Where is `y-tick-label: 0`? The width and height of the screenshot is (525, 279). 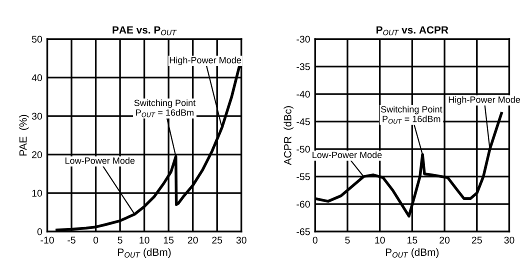
y-tick-label: 0 is located at coordinates (39, 232).